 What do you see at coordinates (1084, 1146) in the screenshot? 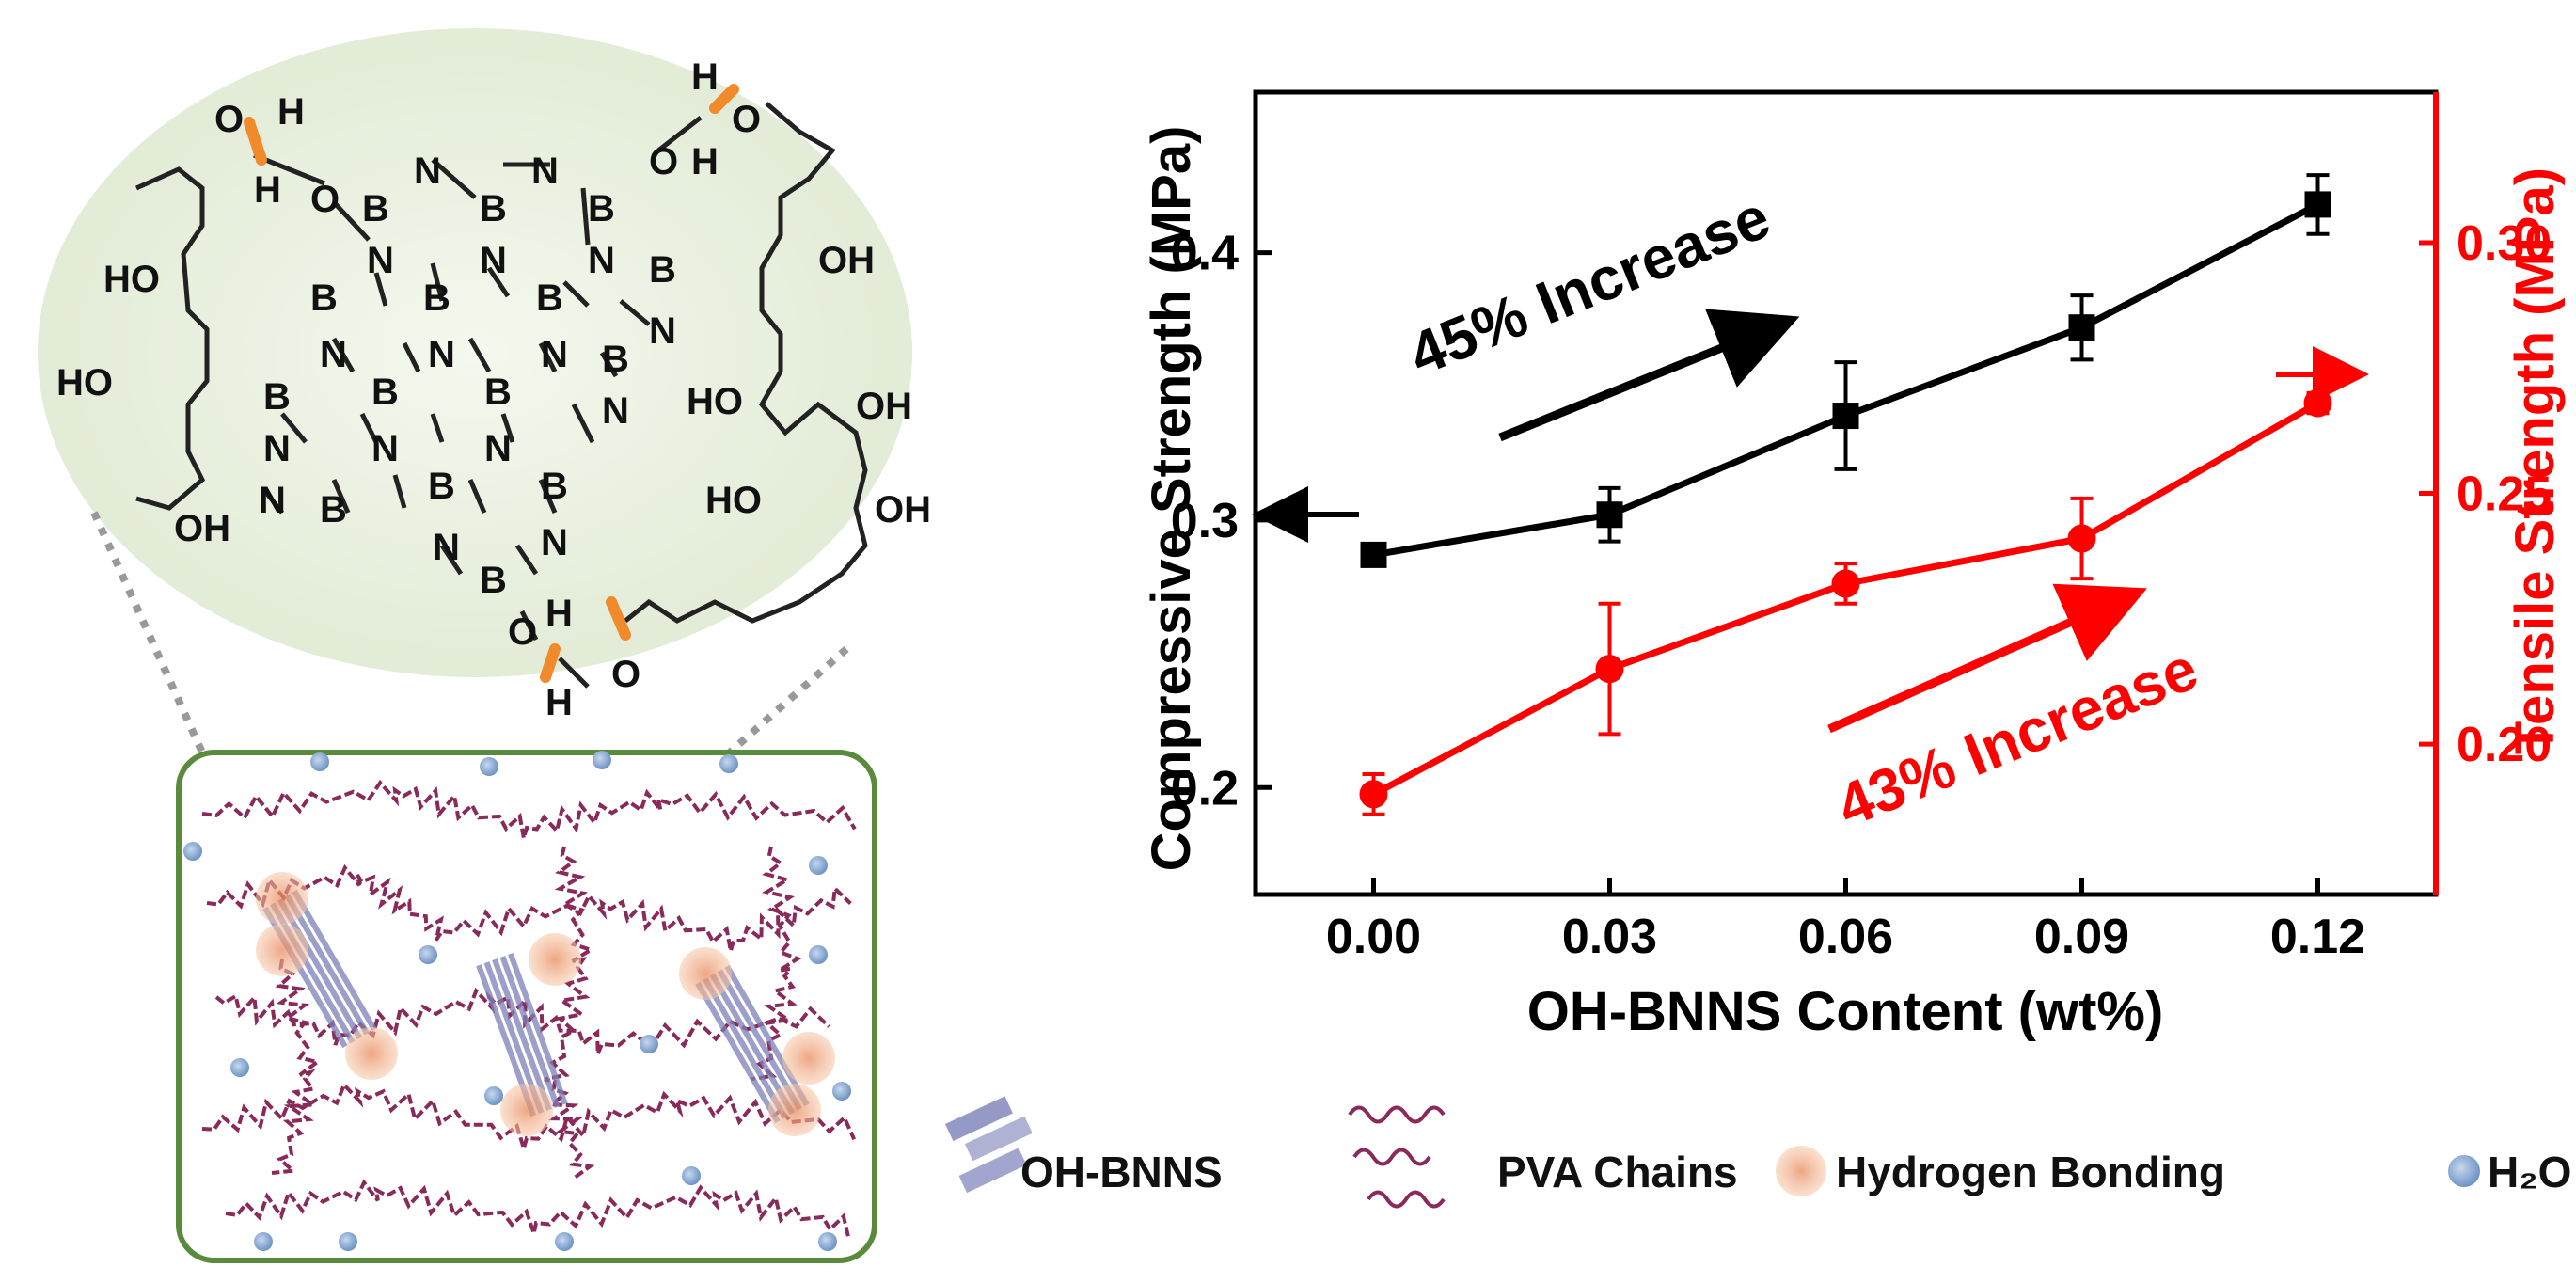
I see `legend-item-oh-bnns: OH-BNNS` at bounding box center [1084, 1146].